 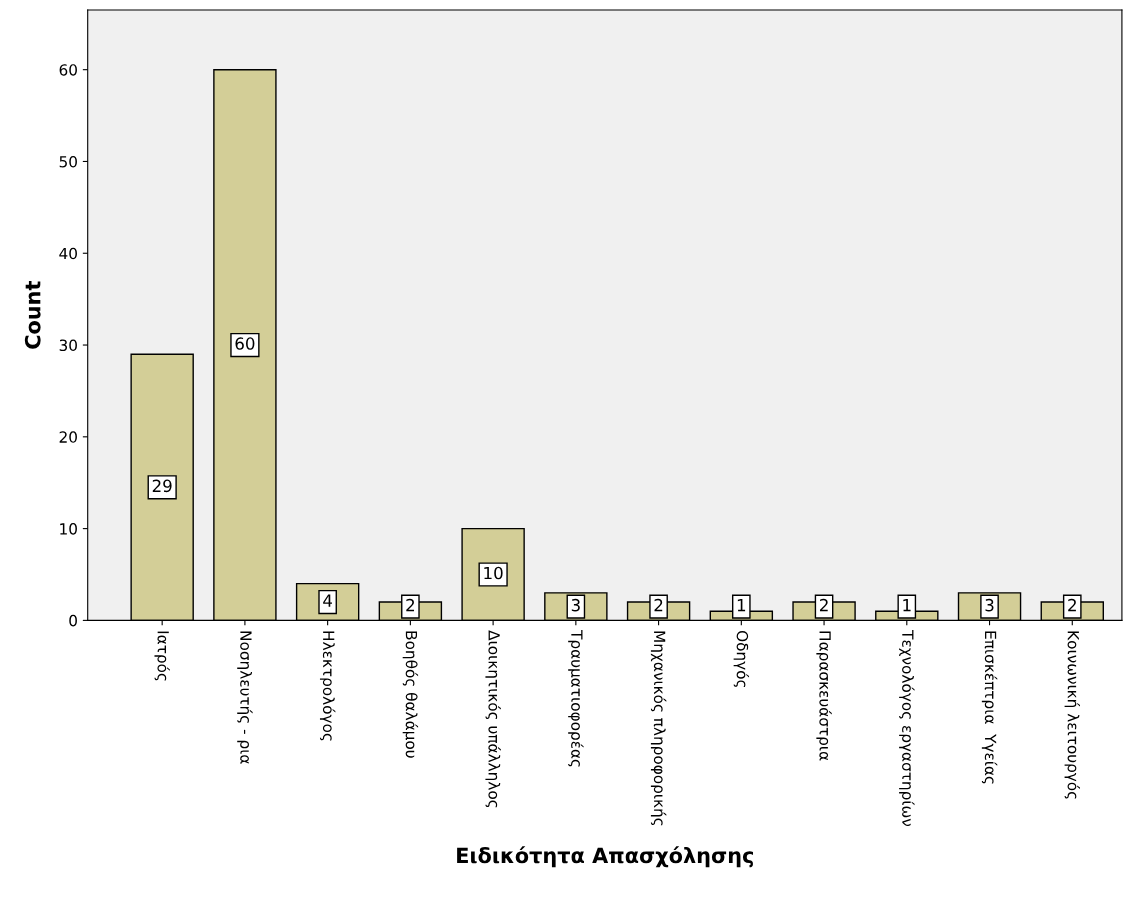 What do you see at coordinates (493, 719) in the screenshot?
I see `x-tick-label: Διοικητικός υπάλληλος` at bounding box center [493, 719].